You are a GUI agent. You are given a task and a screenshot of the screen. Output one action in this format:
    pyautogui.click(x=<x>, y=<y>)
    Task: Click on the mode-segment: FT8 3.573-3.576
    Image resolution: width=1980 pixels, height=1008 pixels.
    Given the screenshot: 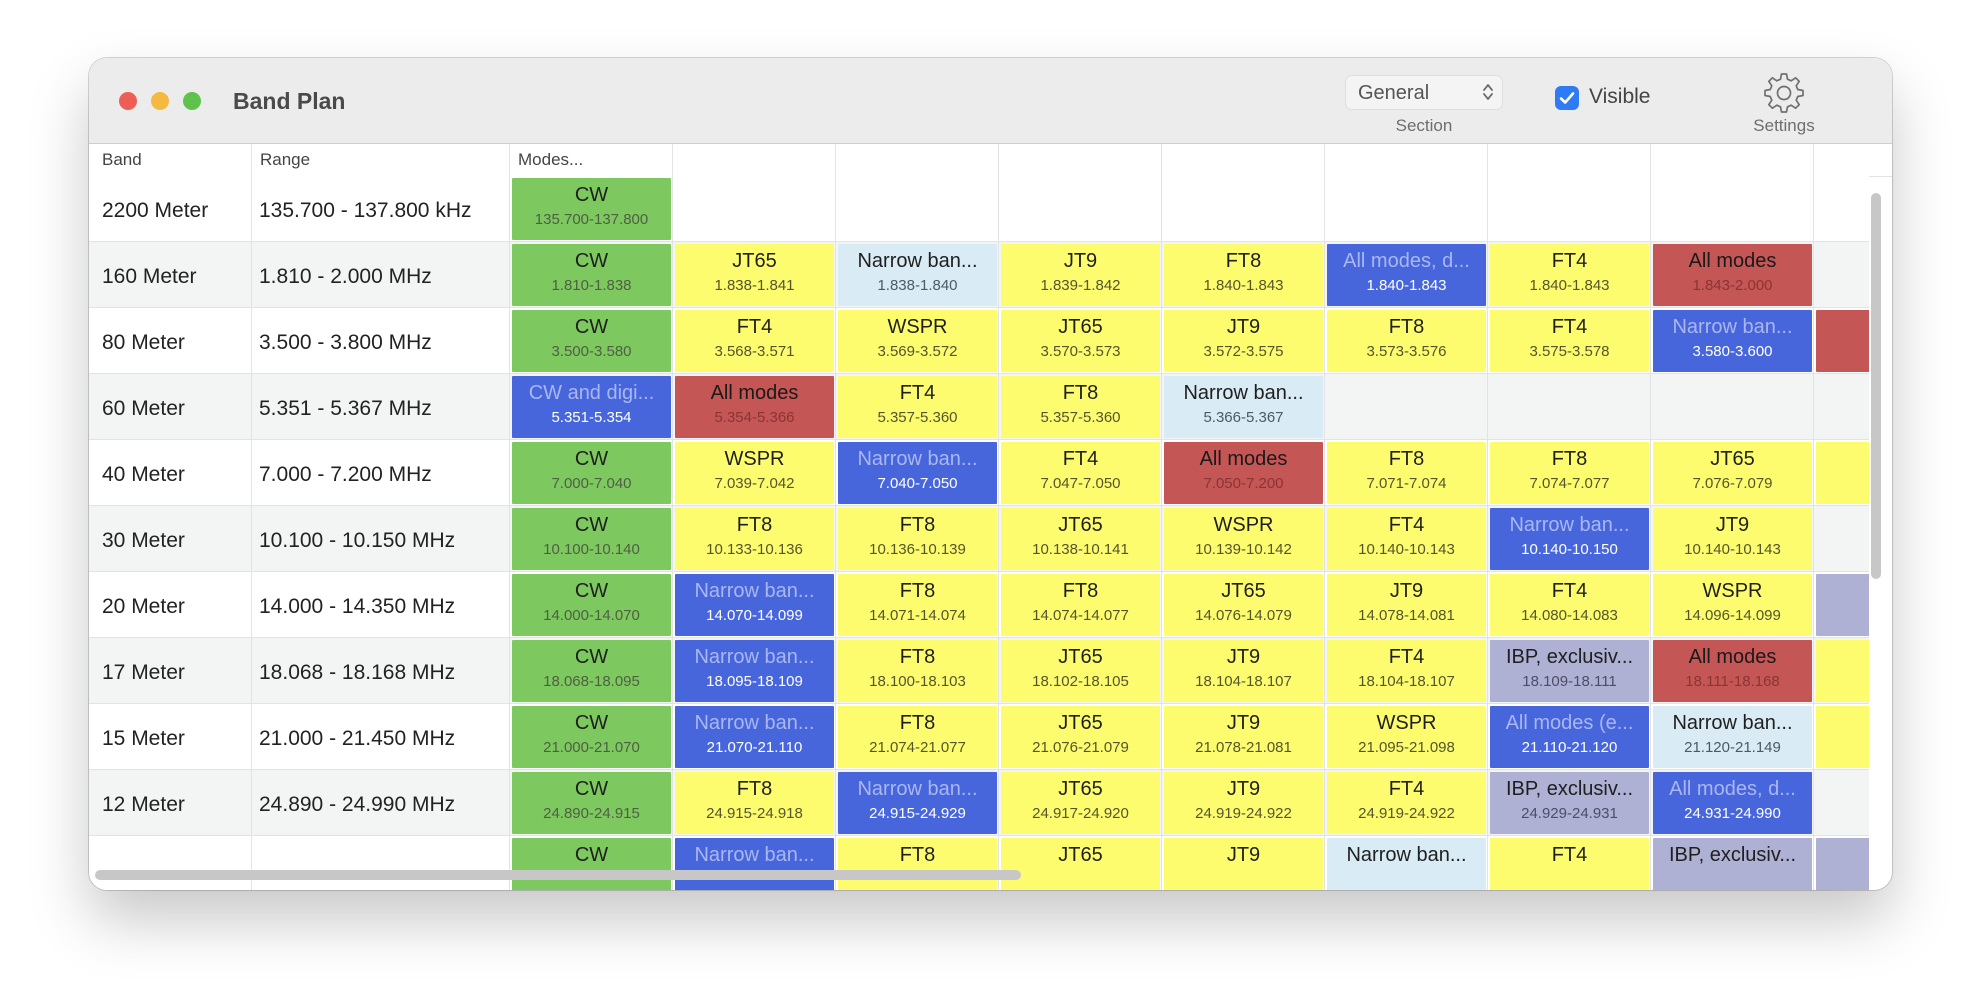 What is the action you would take?
    pyautogui.click(x=1406, y=341)
    